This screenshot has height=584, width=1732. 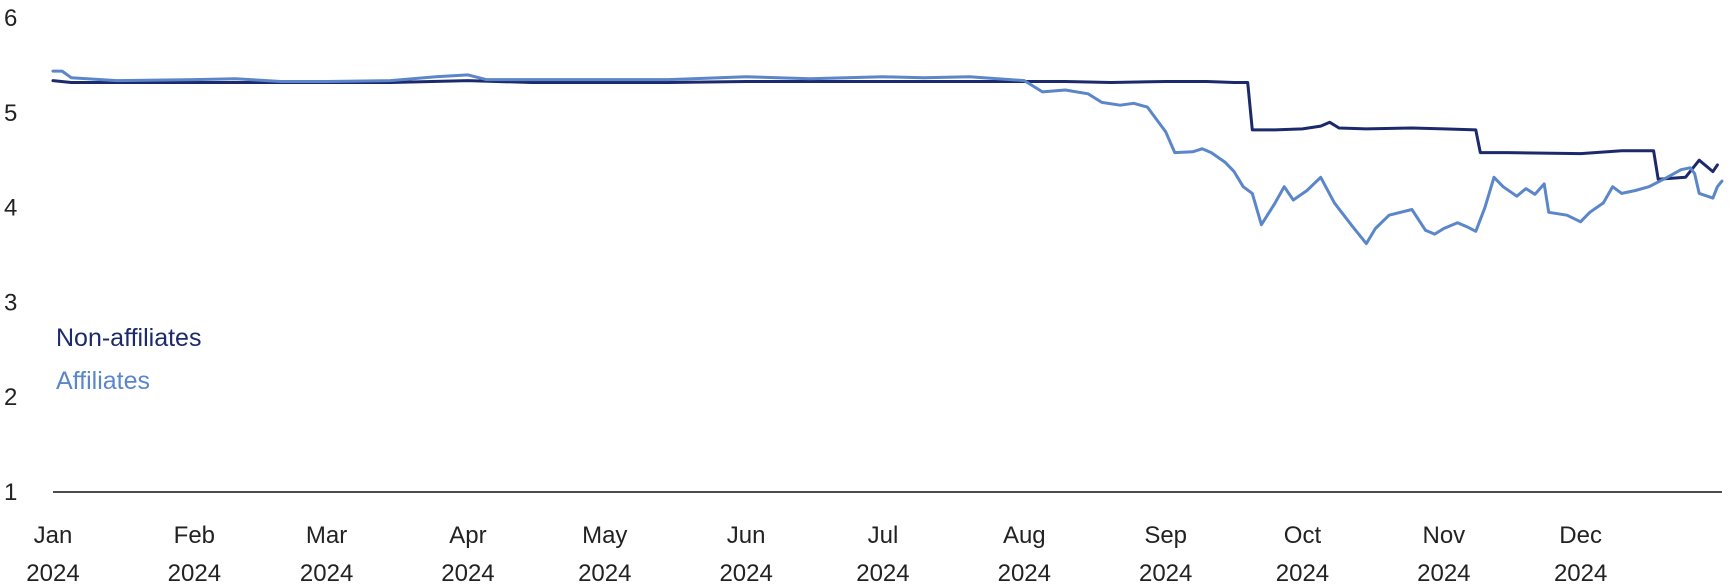 What do you see at coordinates (746, 535) in the screenshot?
I see `x-tick-month-jun: Jun` at bounding box center [746, 535].